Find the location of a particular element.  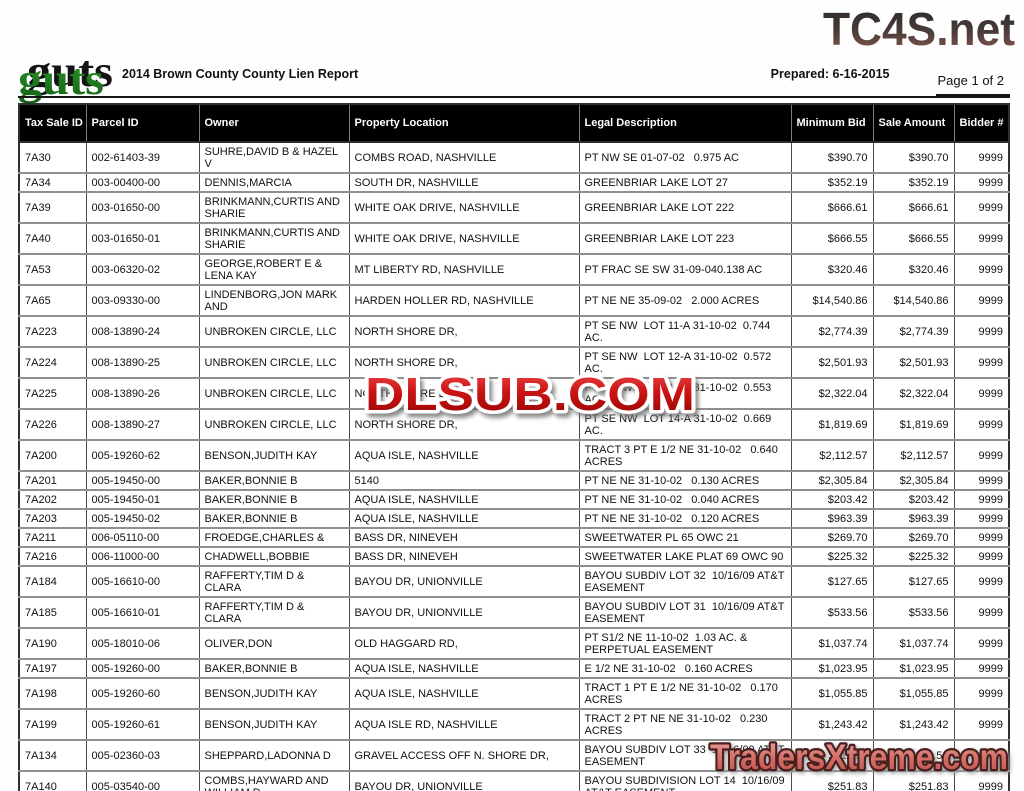

cell-property-location: WHITE OAK DRIVE, NASHVILLE is located at coordinates (464, 208).